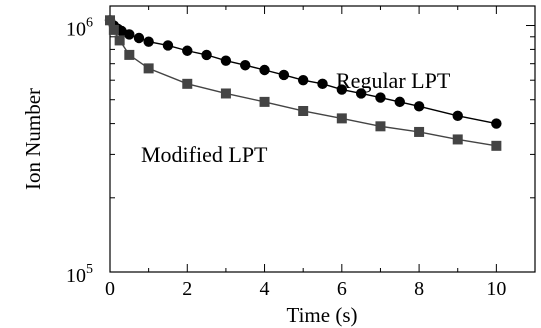  Describe the element at coordinates (393, 80) in the screenshot. I see `series-label-regular-lpt: Regular LPT` at that location.